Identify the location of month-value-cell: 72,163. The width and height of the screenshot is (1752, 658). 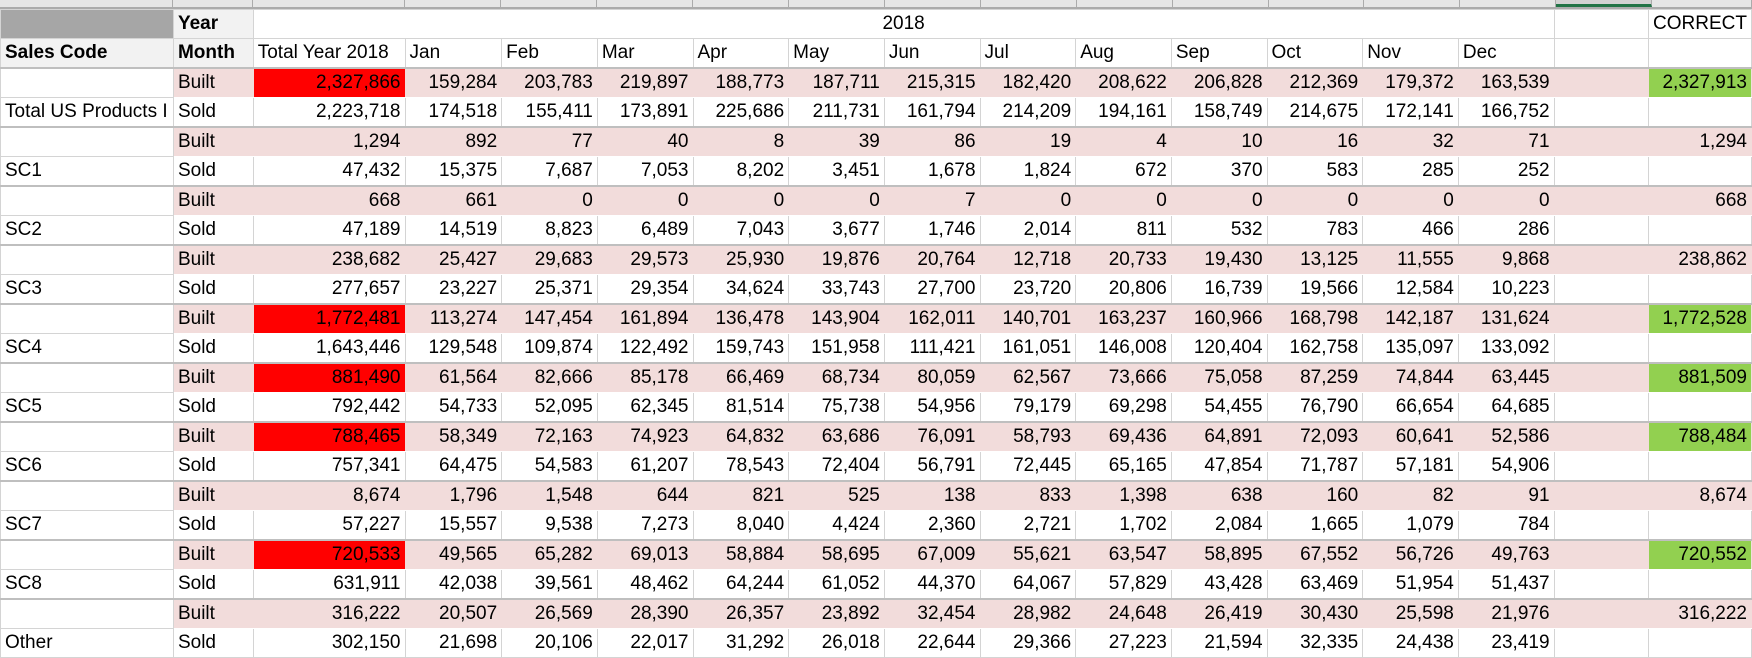
(549, 436).